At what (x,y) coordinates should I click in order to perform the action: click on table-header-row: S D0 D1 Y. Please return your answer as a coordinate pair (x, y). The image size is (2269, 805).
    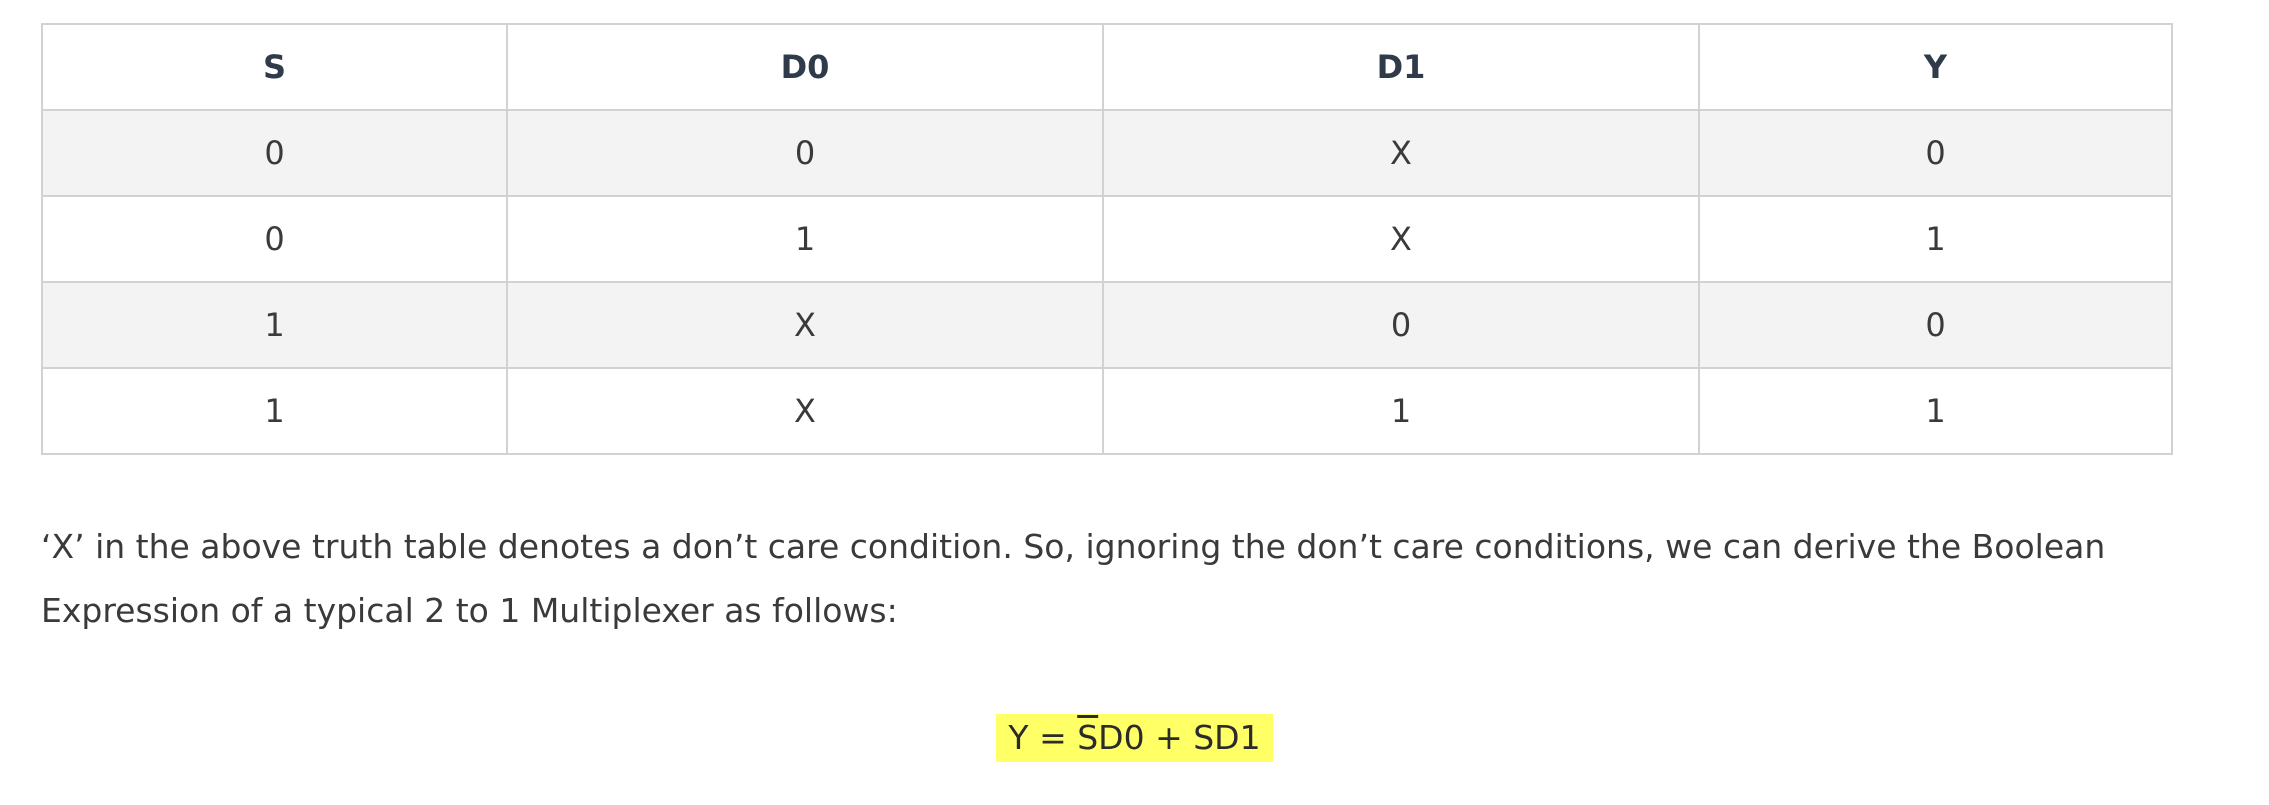
    Looking at the image, I should click on (1107, 67).